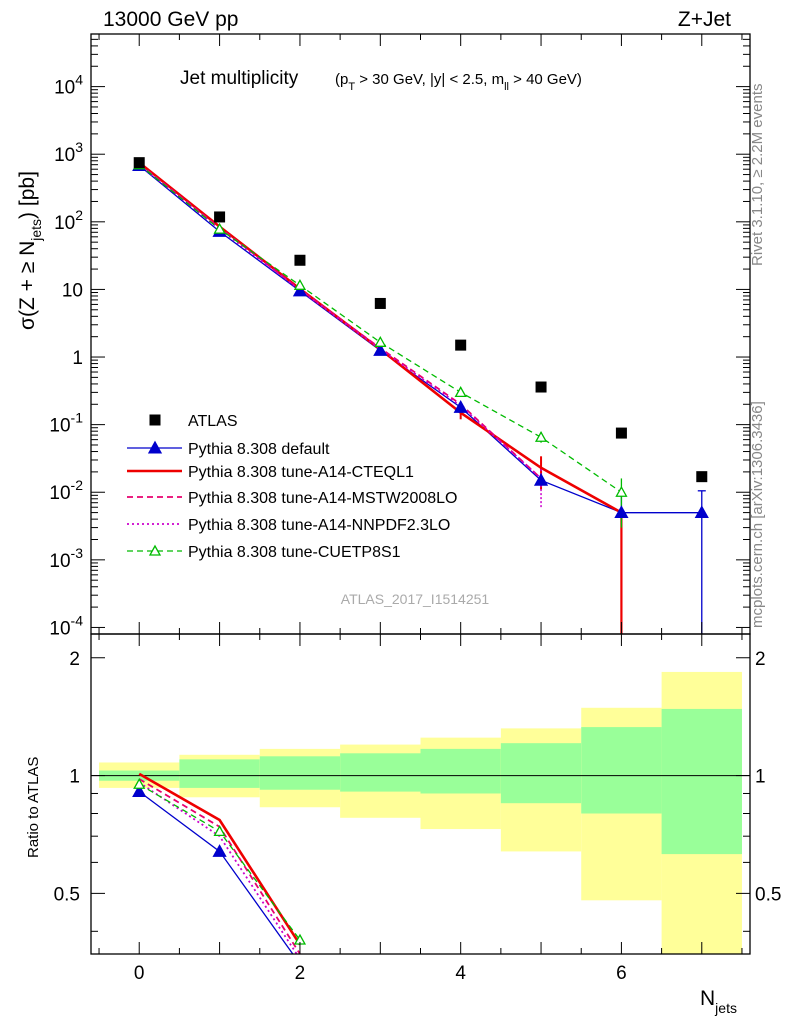 This screenshot has height=1024, width=786. Describe the element at coordinates (72, 290) in the screenshot. I see `y-tick-label: 10` at that location.